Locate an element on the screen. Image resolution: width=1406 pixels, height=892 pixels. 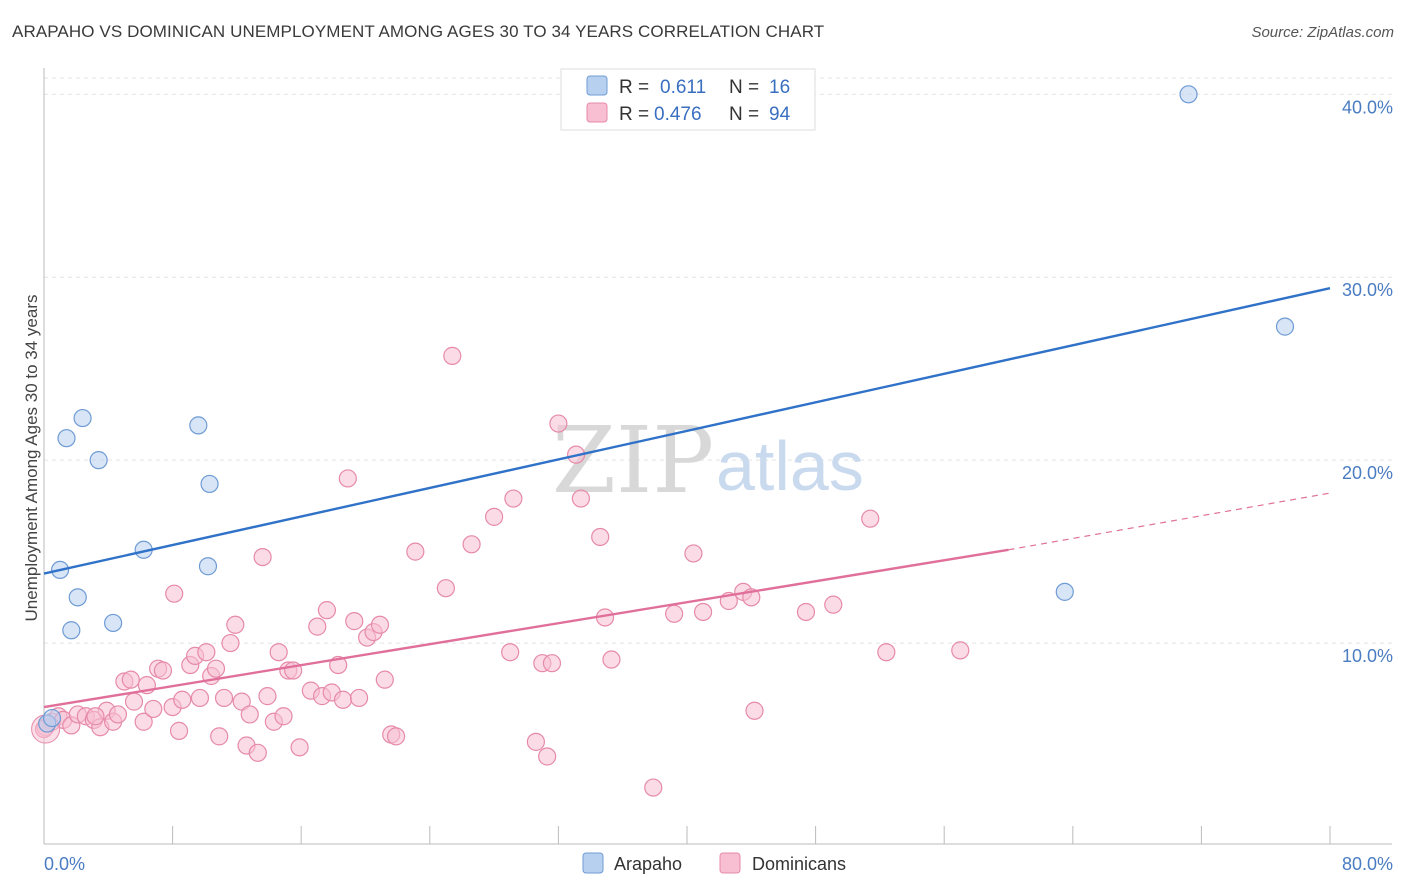
legend-r-label-arapaho: R = is located at coordinates (634, 87).